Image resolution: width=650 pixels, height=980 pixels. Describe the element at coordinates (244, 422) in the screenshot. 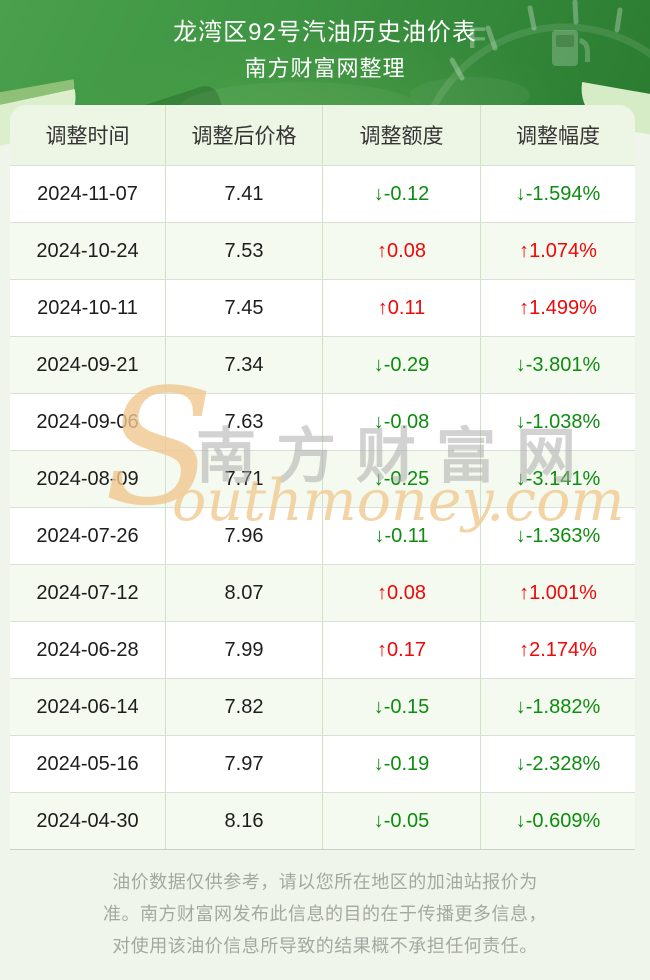

I see `cell-price: 7.63` at that location.